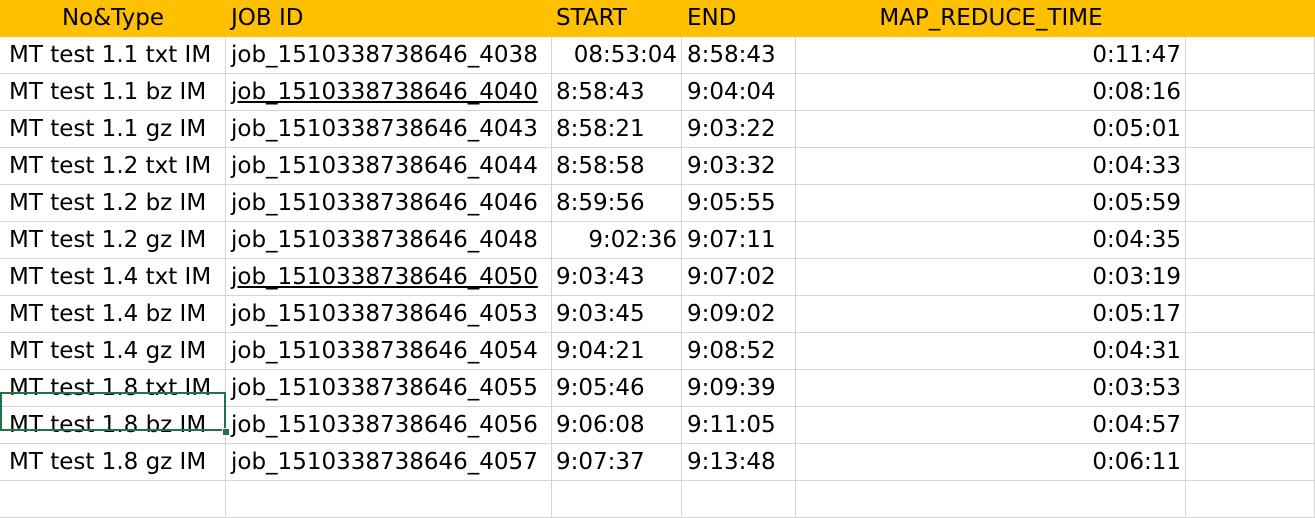 The height and width of the screenshot is (518, 1315). Describe the element at coordinates (617, 462) in the screenshot. I see `cell-start: 9:07:37` at that location.